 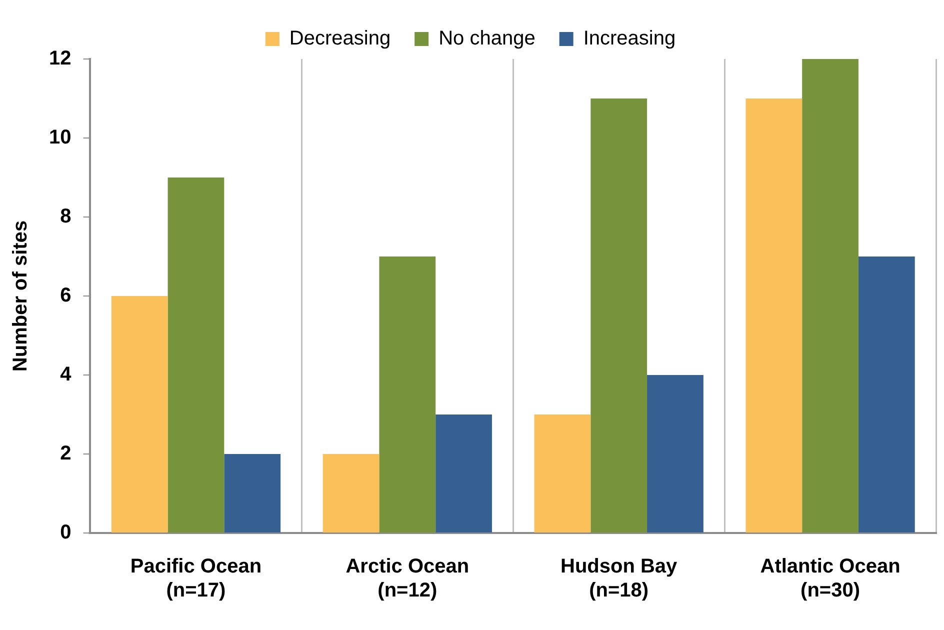 I want to click on y-axis-title: Number of sites, so click(x=21, y=296).